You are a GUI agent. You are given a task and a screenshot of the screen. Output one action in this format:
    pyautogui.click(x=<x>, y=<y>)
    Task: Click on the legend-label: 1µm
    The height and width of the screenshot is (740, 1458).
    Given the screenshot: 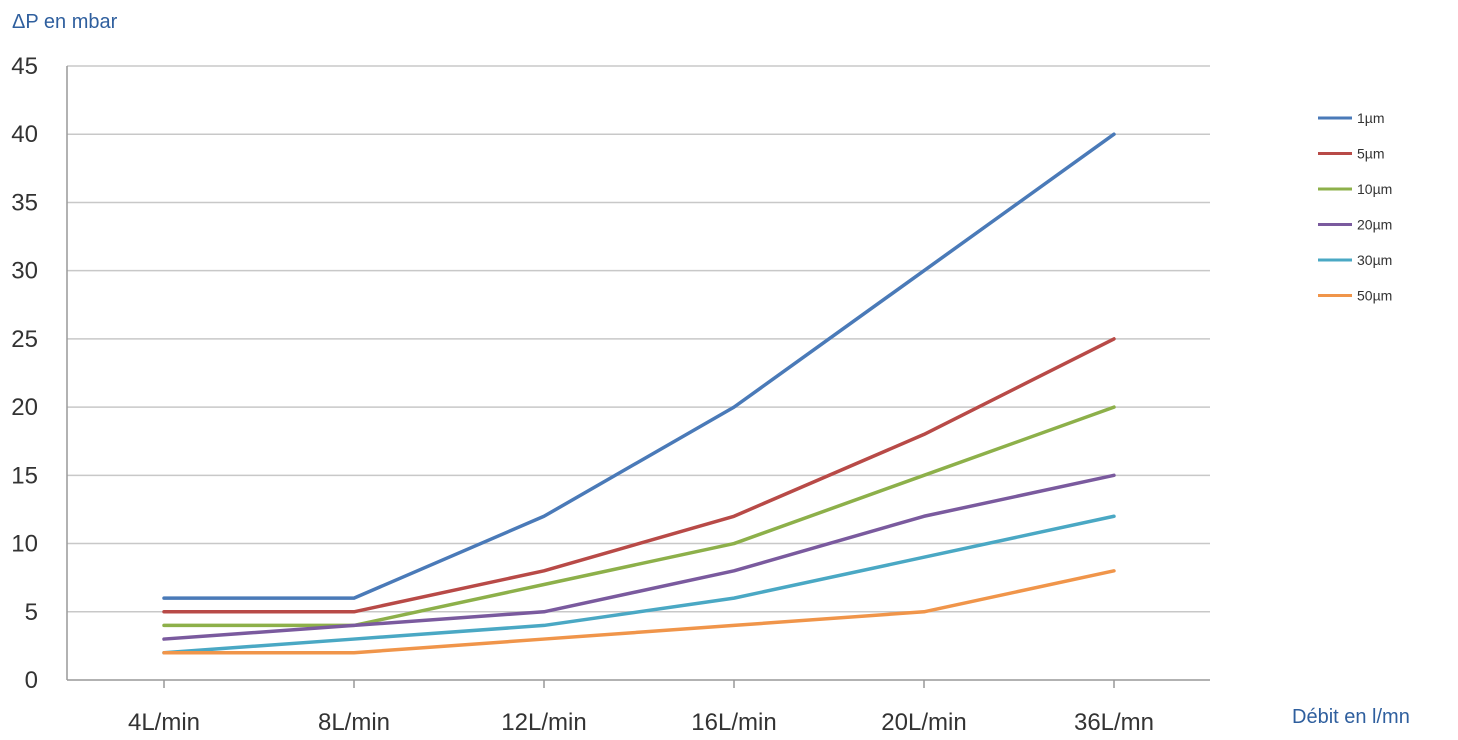 What is the action you would take?
    pyautogui.click(x=1371, y=118)
    